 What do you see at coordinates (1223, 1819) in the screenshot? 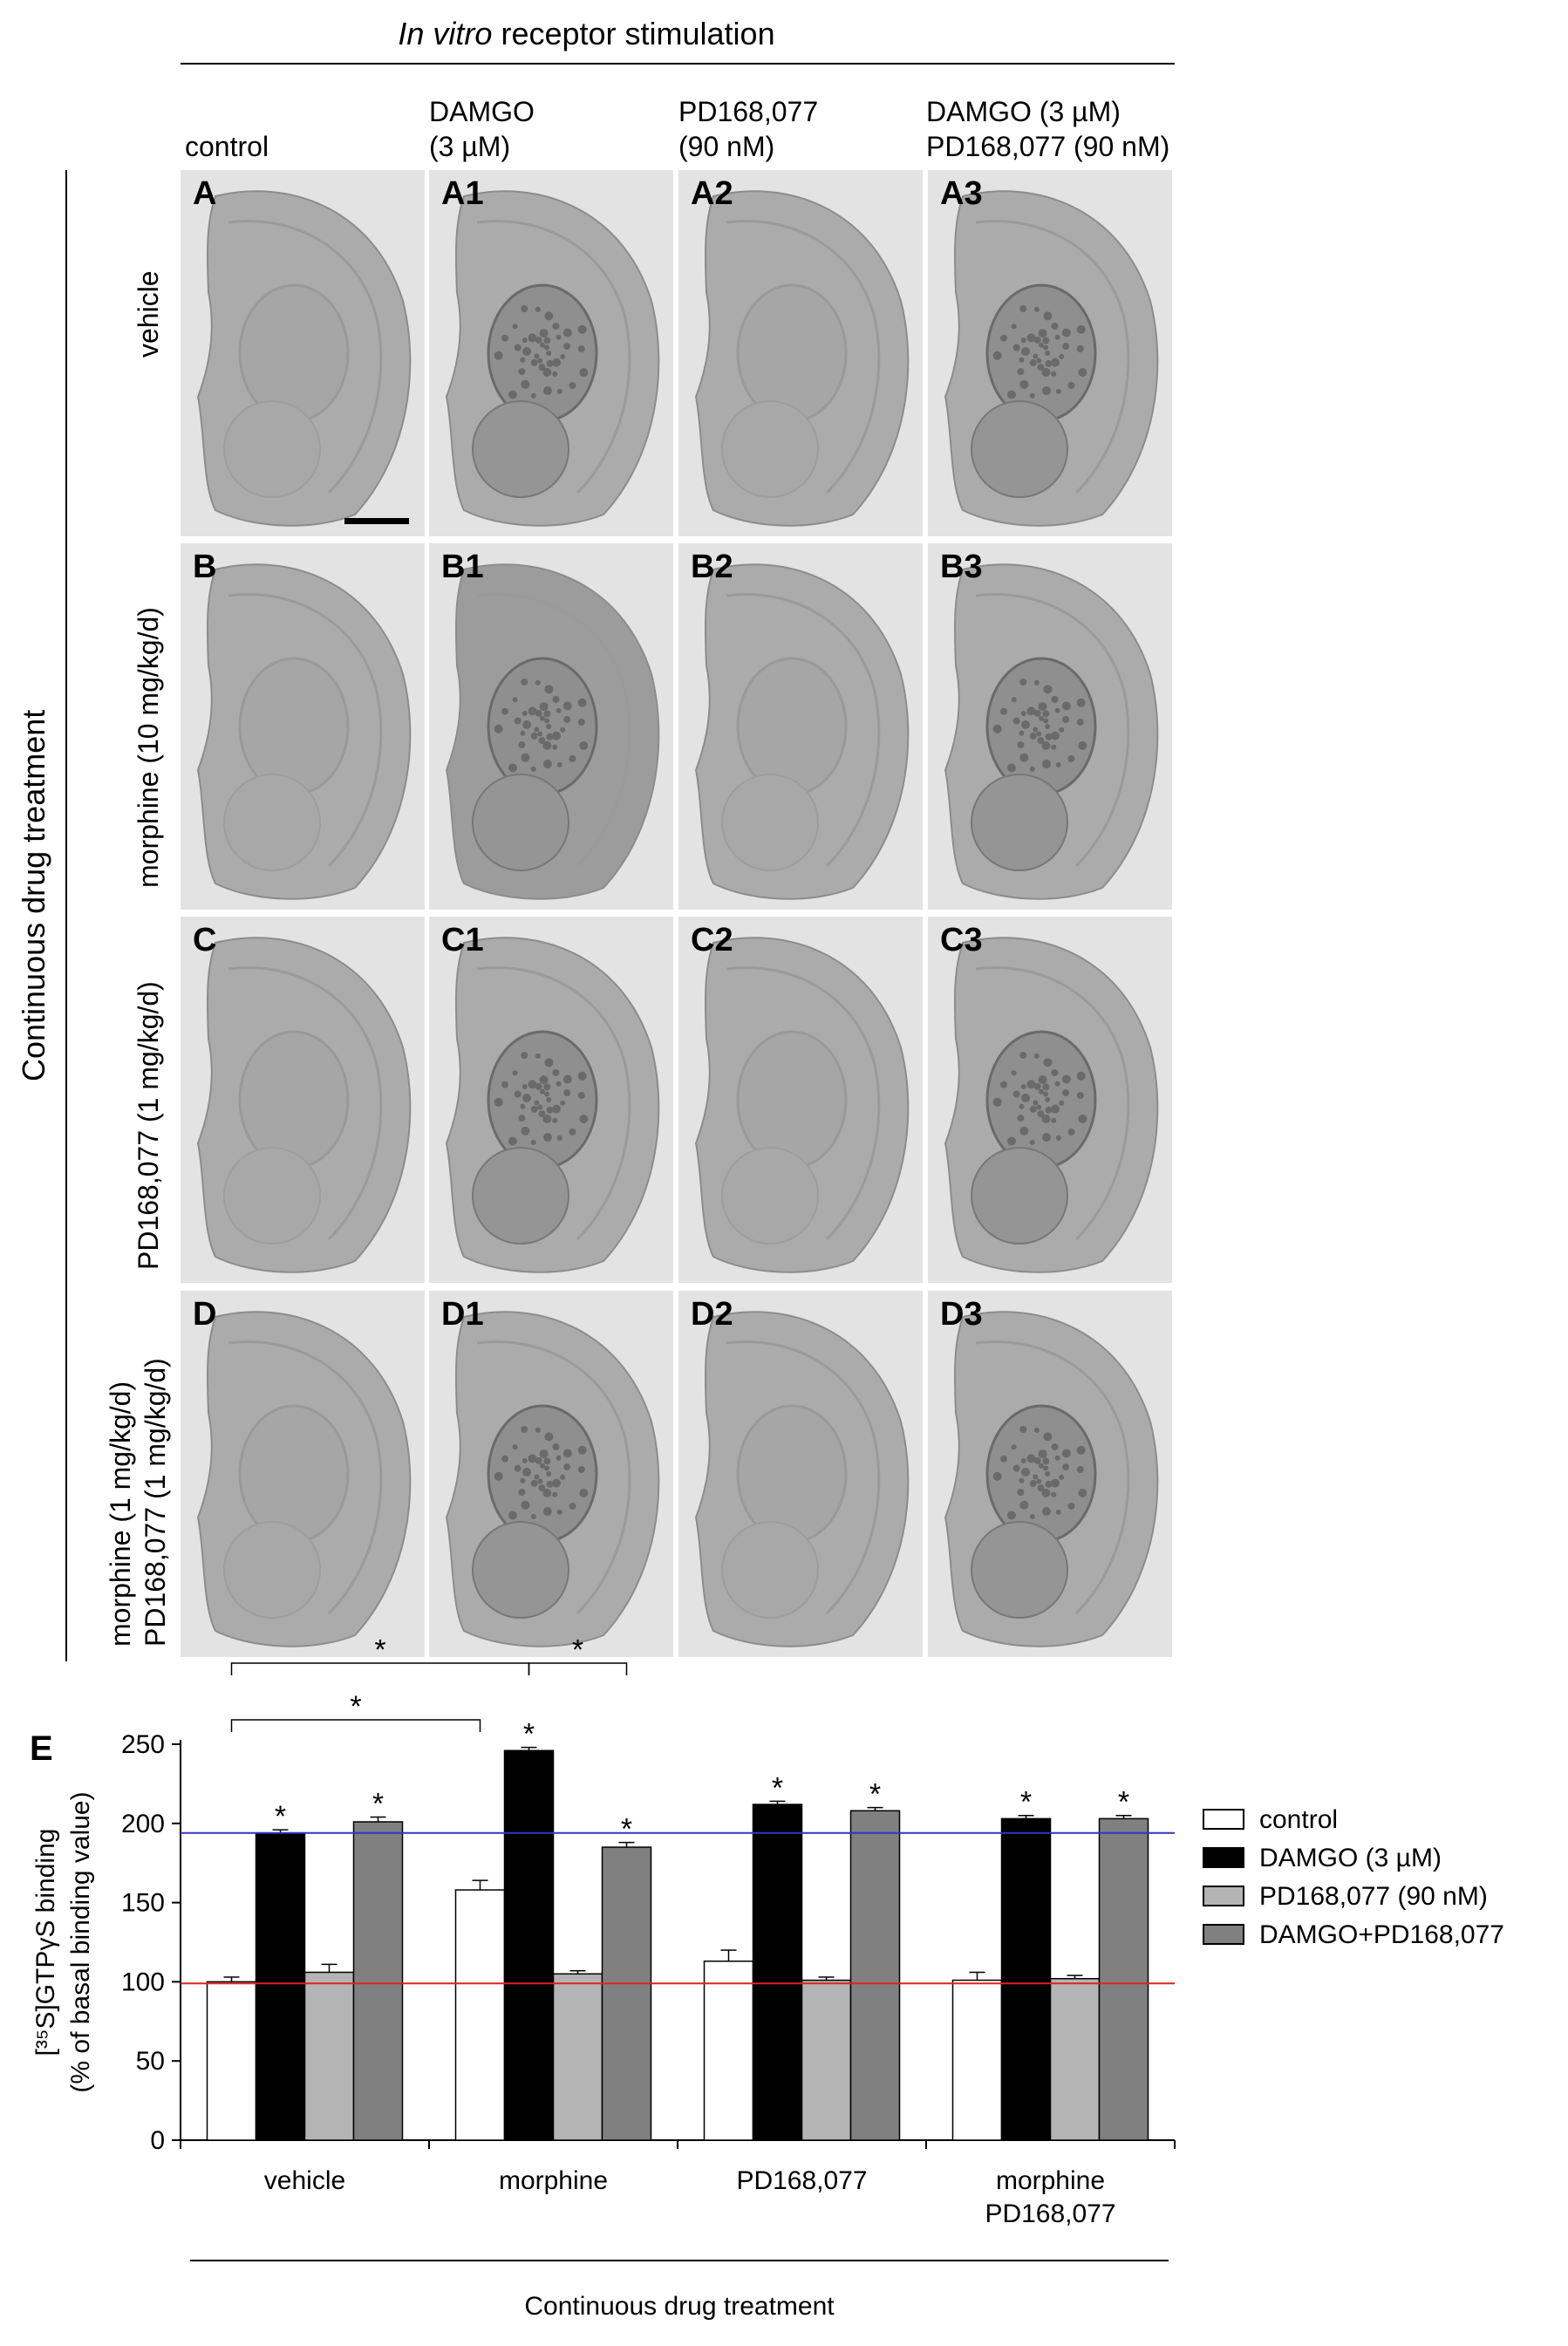
I see `legend-swatch` at bounding box center [1223, 1819].